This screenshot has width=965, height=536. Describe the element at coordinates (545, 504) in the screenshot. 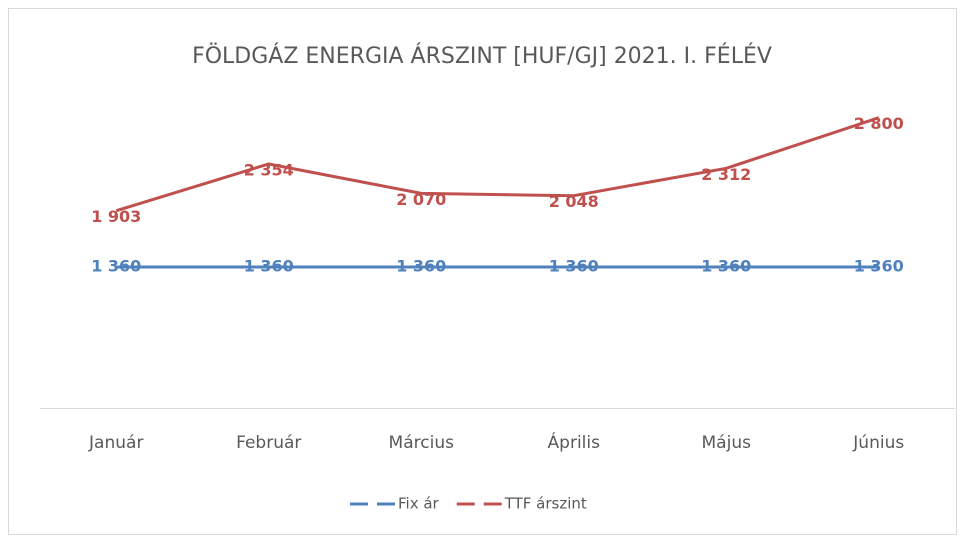

I see `legend-label: TTF árszint` at that location.